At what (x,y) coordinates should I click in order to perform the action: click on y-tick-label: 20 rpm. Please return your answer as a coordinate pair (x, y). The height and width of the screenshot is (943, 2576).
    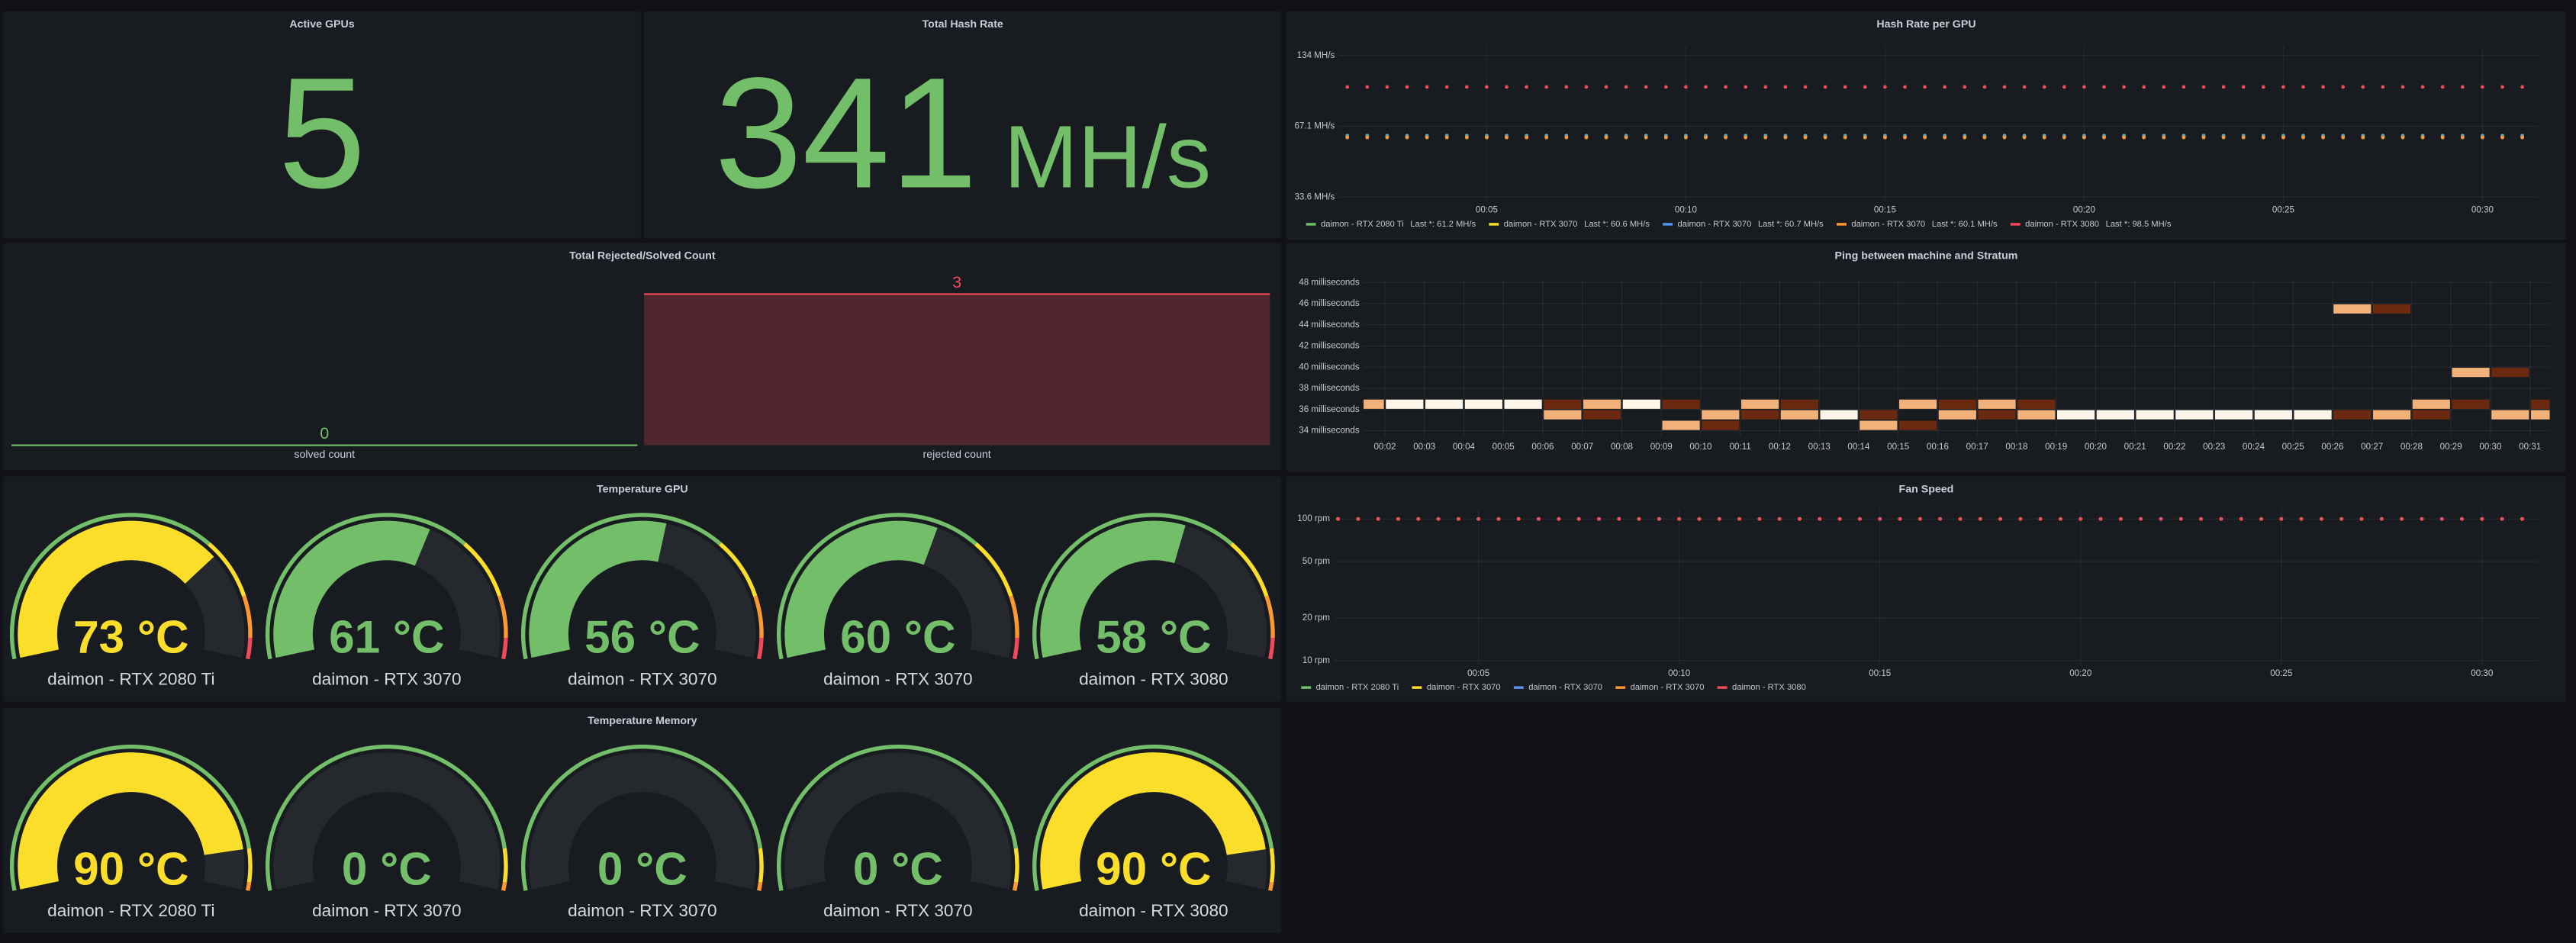
    Looking at the image, I should click on (1316, 618).